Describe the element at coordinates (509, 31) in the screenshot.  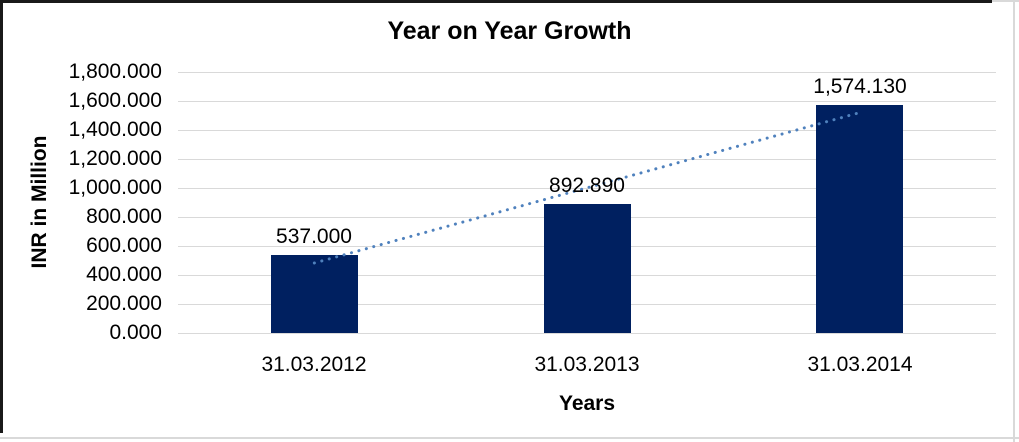
I see `chart-title: Year on Year Growth` at that location.